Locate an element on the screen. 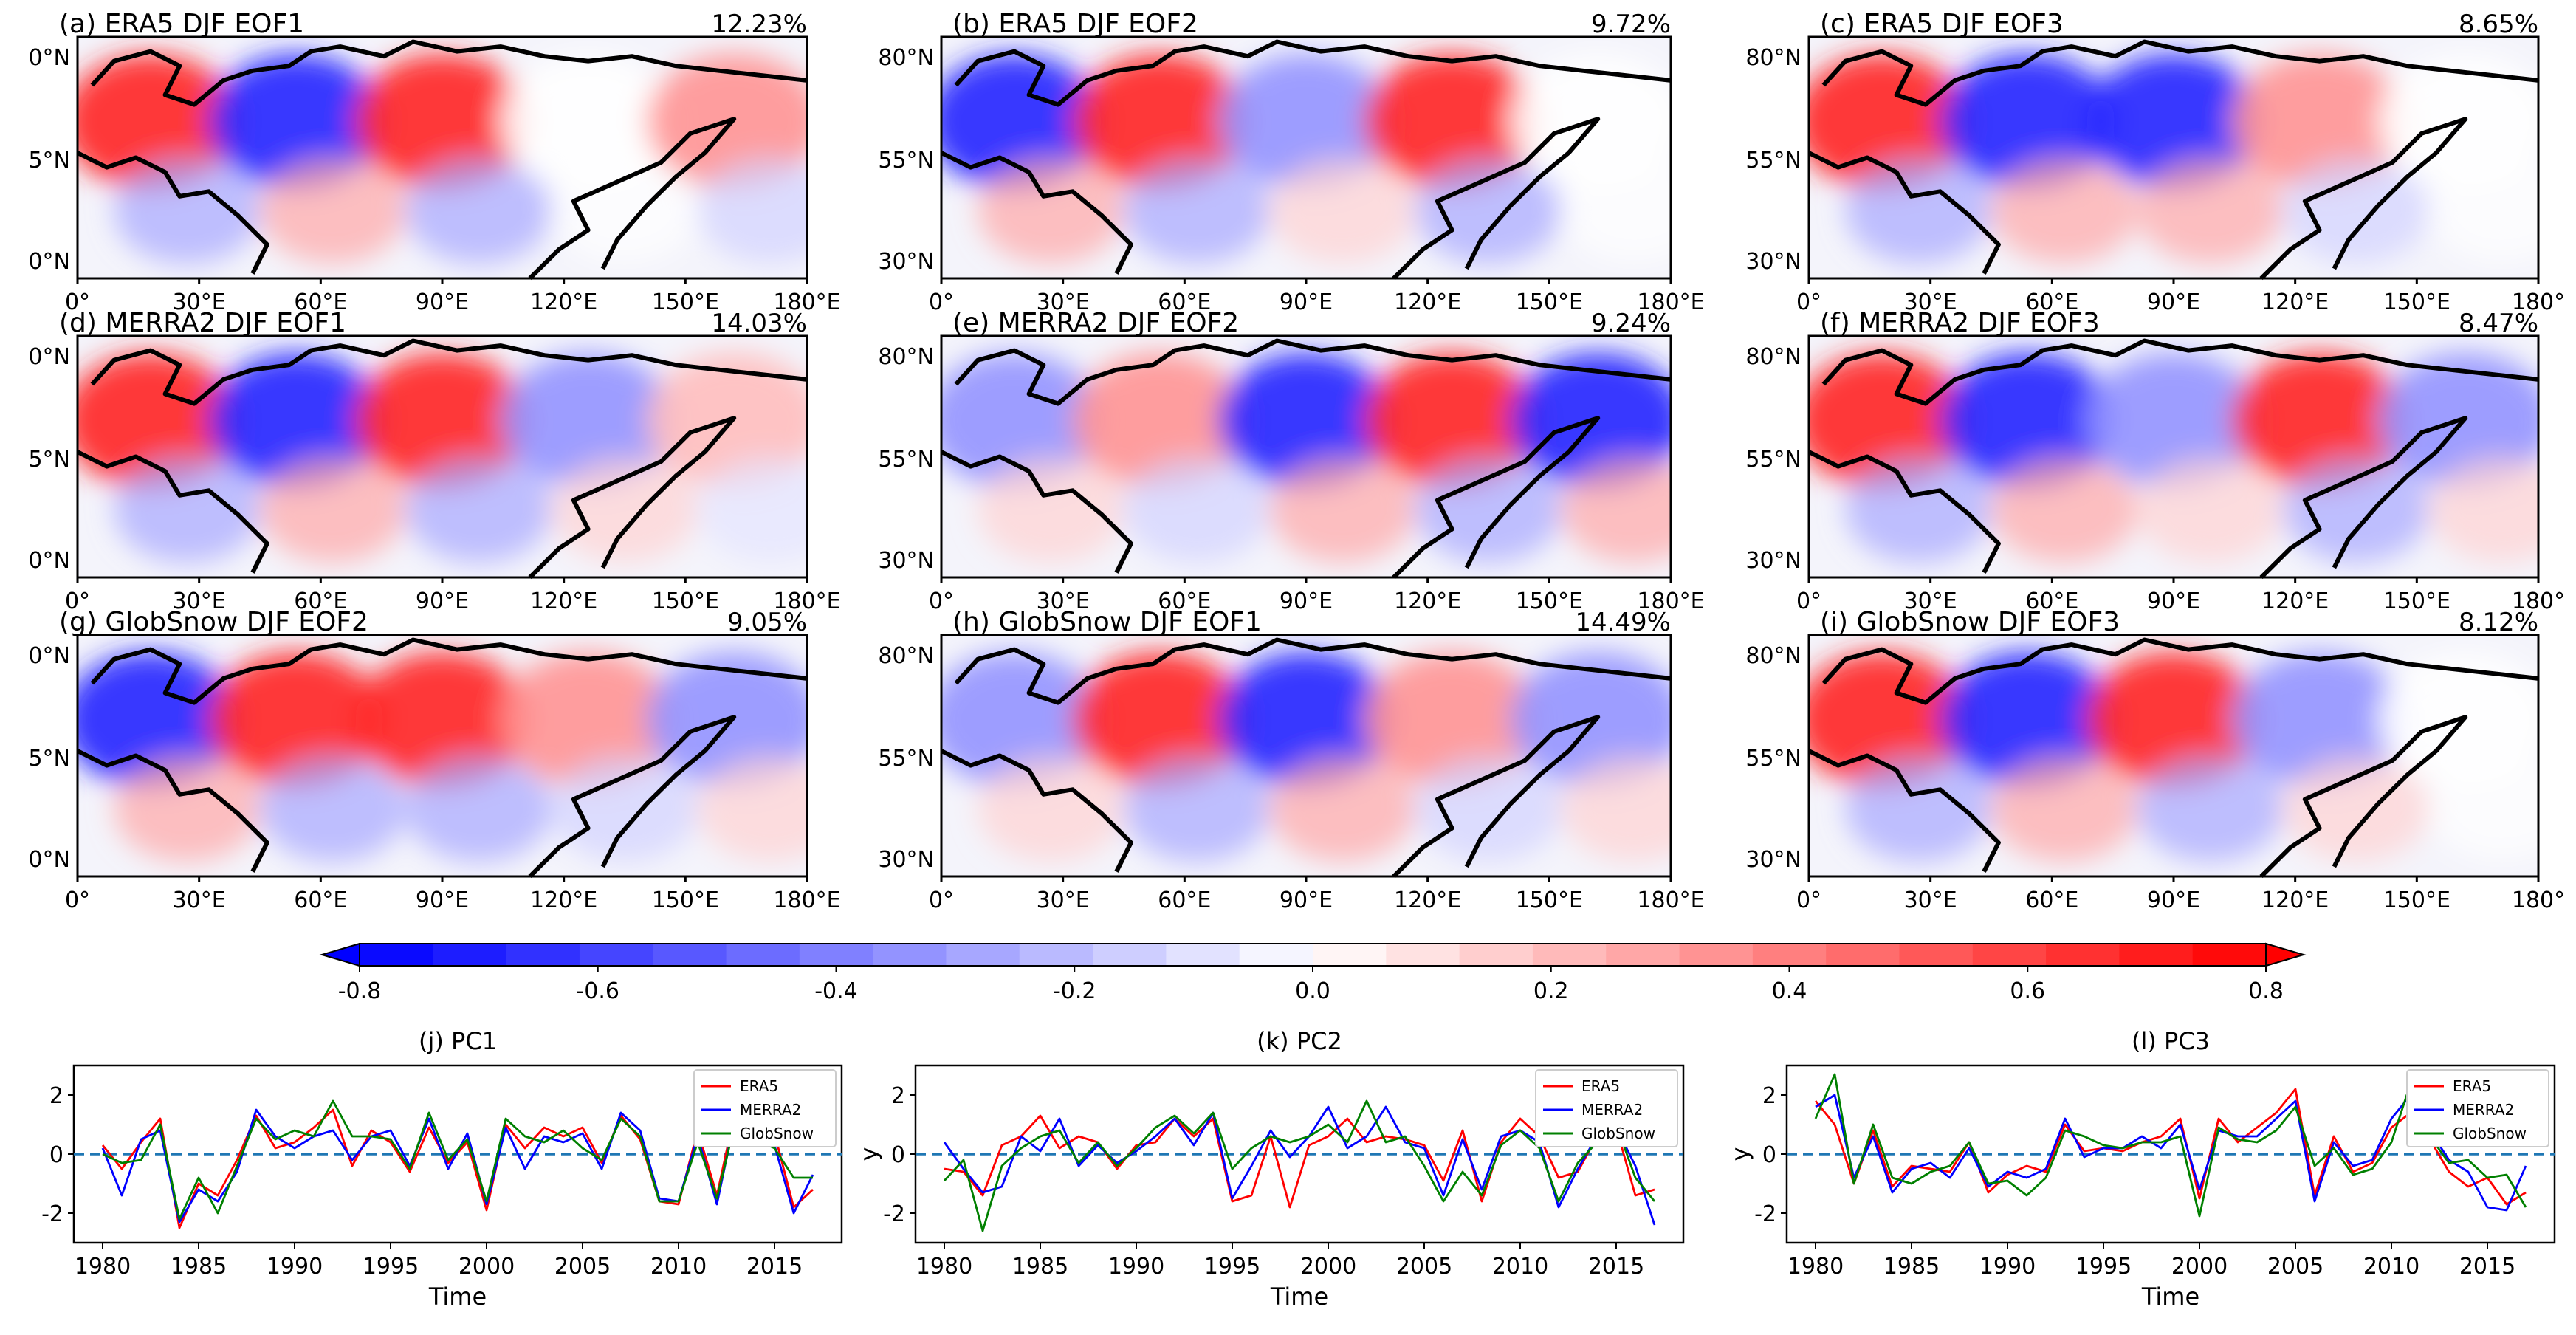 The width and height of the screenshot is (2576, 1335). map-title: (b) ERA5 DJF EOF2 is located at coordinates (1075, 24).